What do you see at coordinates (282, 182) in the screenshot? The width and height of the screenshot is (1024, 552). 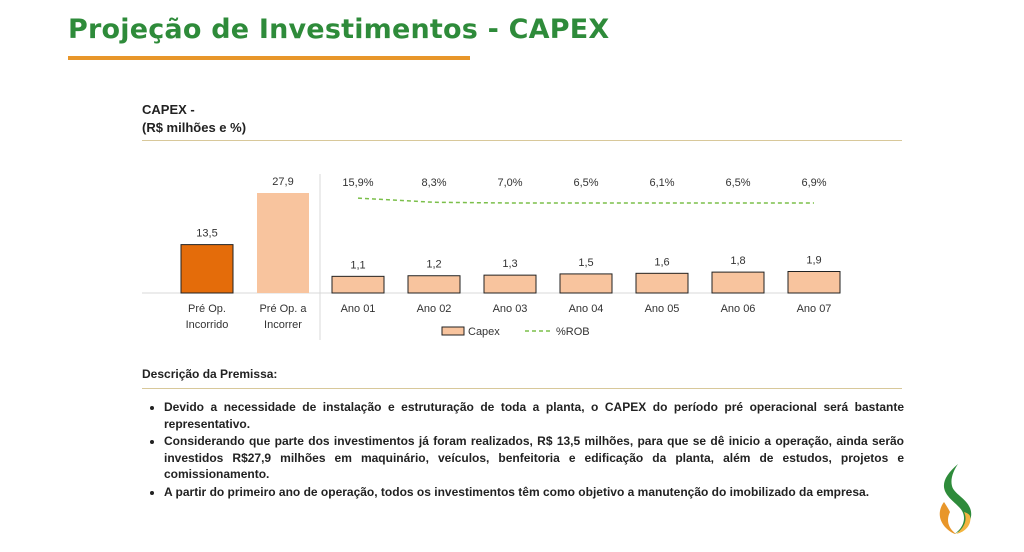 I see `pre-op-data-label: 27,9` at bounding box center [282, 182].